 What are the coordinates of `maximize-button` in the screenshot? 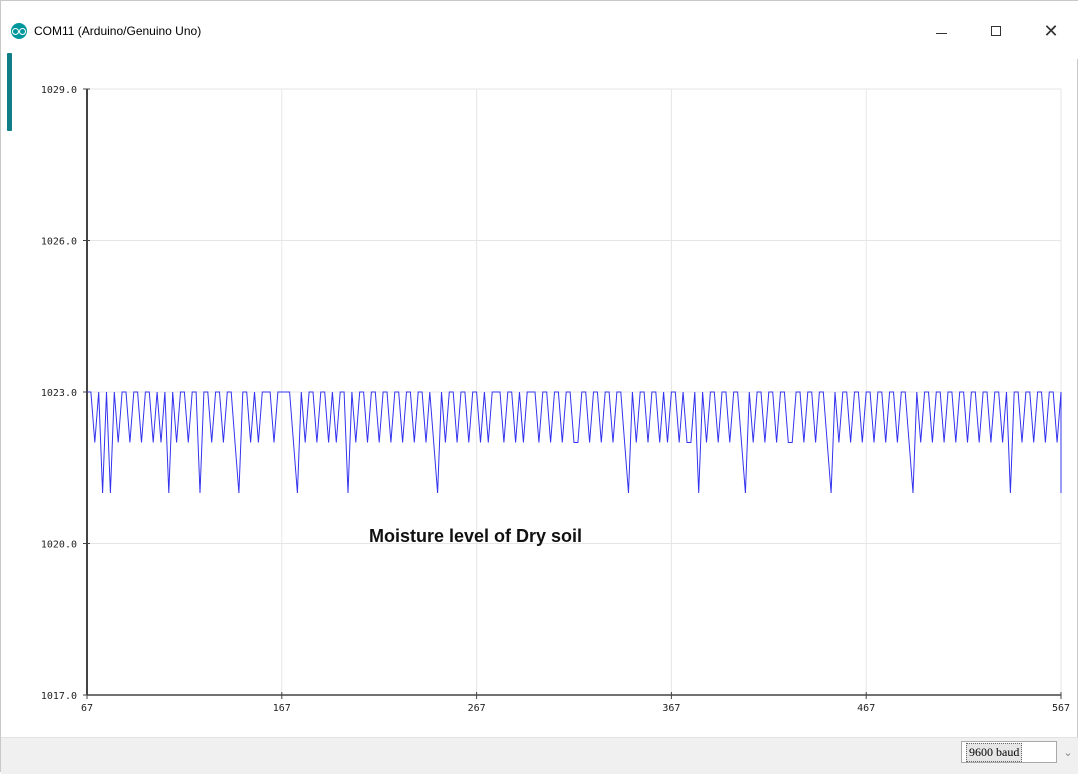 It's located at (996, 31).